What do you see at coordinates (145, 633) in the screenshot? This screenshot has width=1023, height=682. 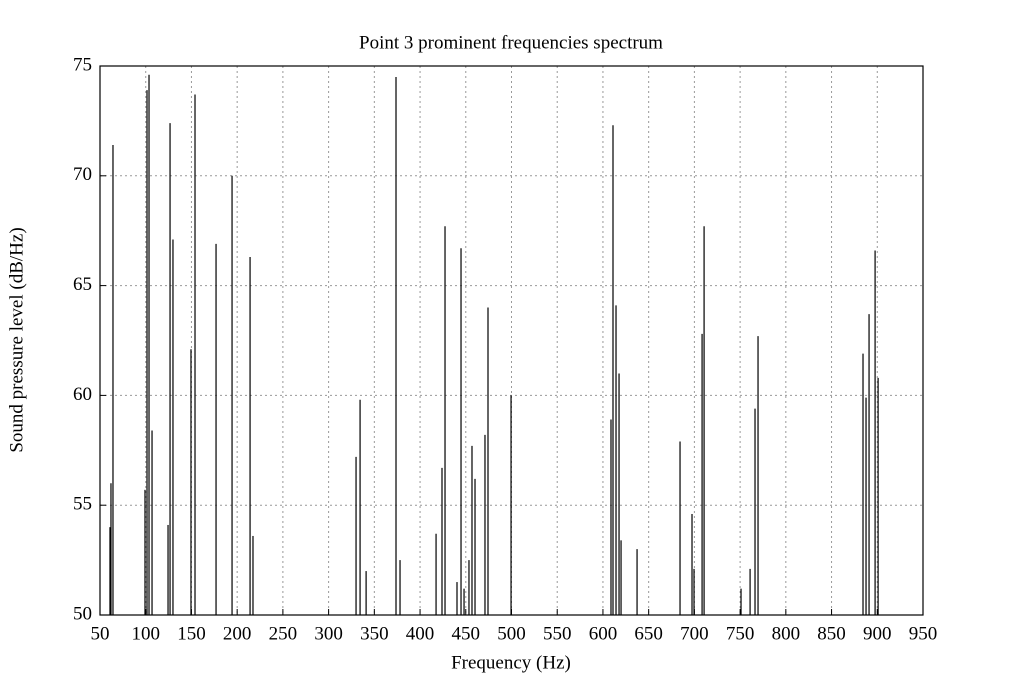 I see `x-tick-label: 100` at bounding box center [145, 633].